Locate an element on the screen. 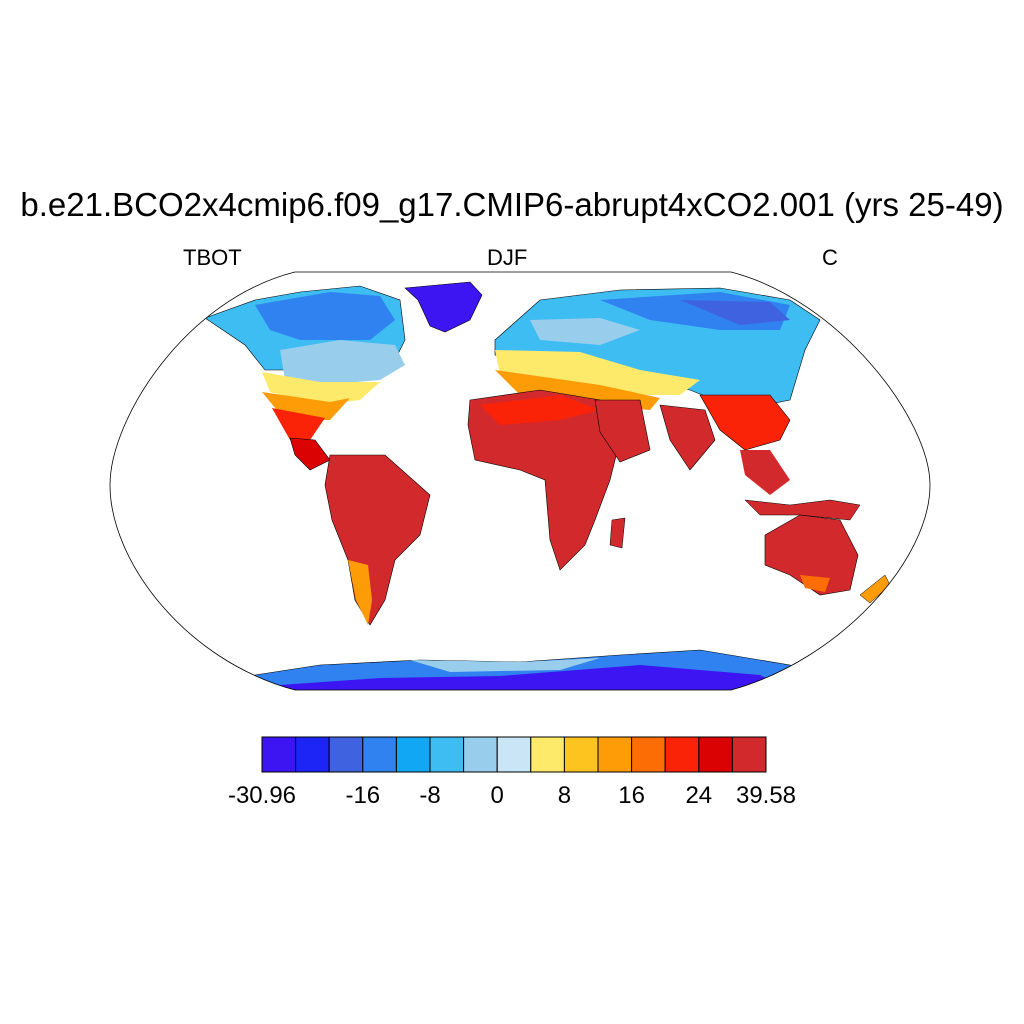  arabia is located at coordinates (622, 431).